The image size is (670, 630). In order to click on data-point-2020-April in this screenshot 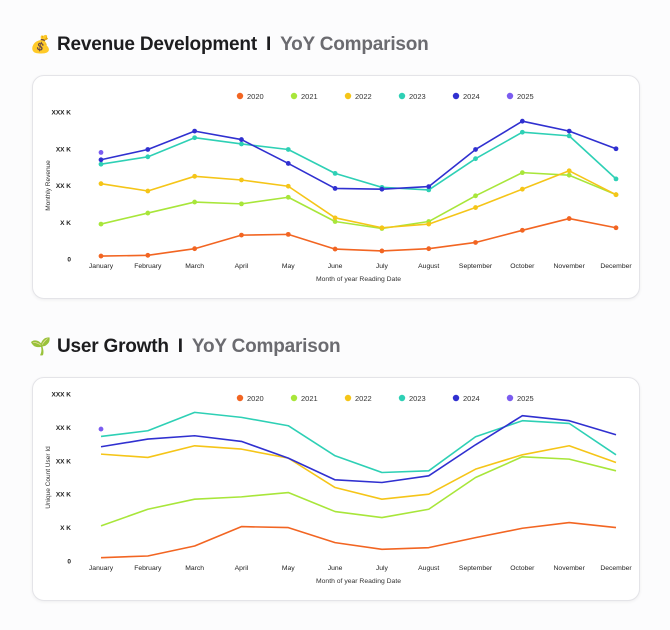, I will do `click(241, 235)`.